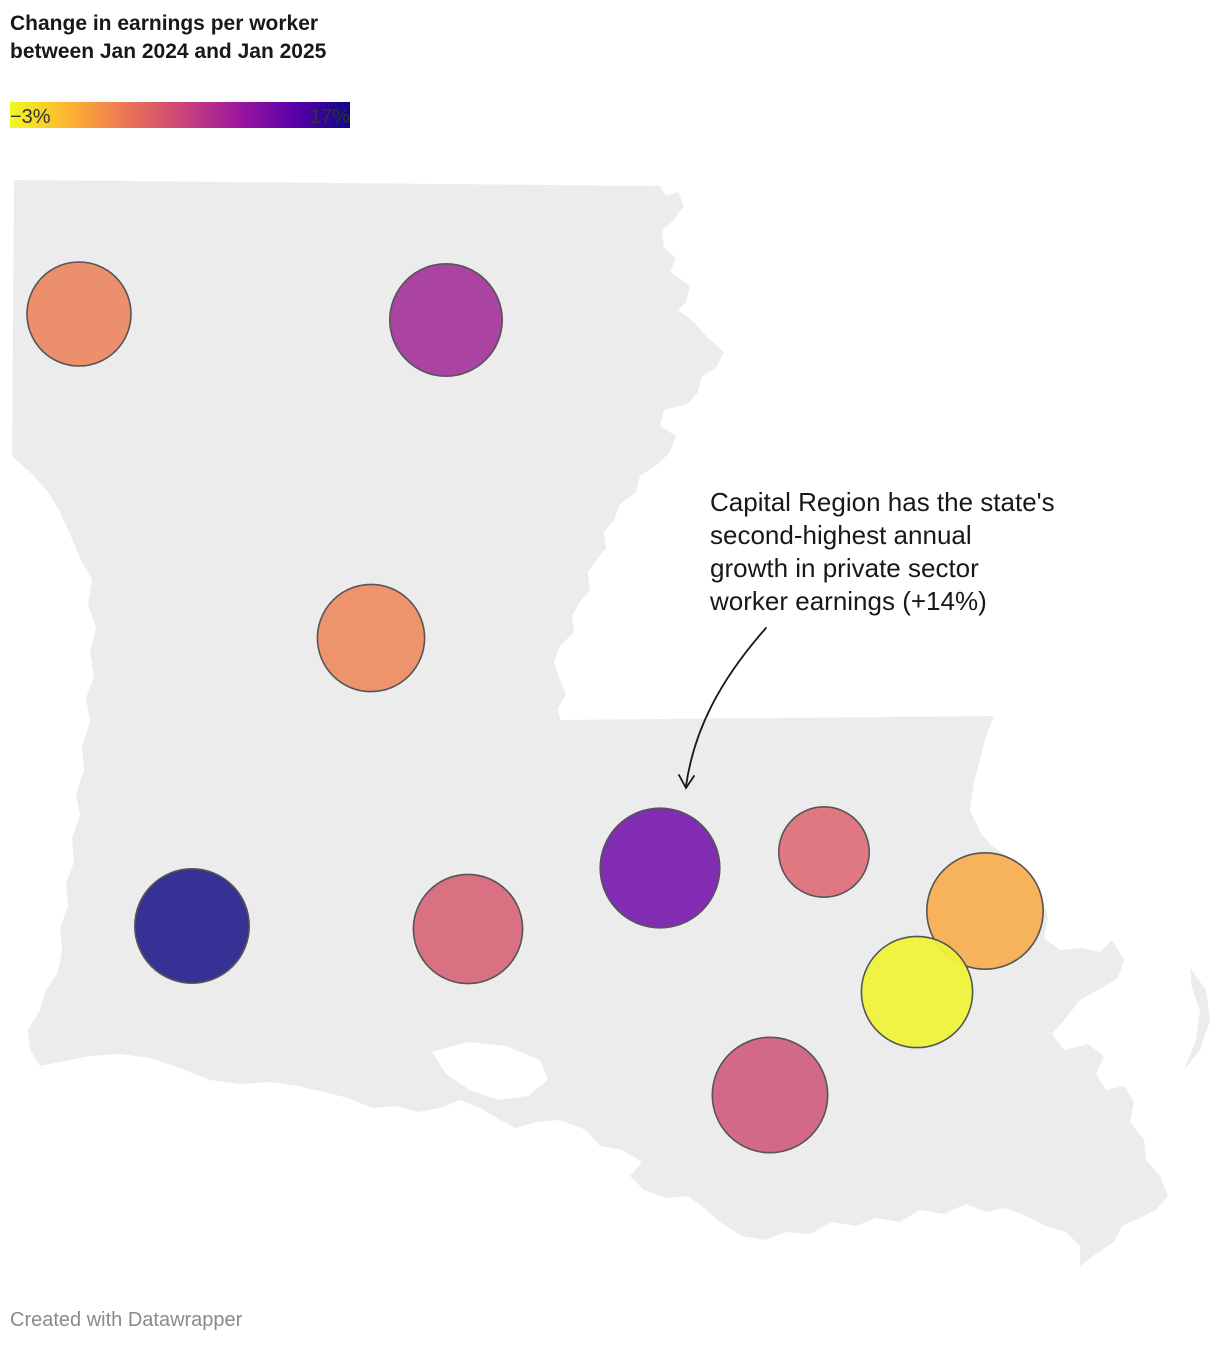 The image size is (1220, 1346). What do you see at coordinates (882, 502) in the screenshot?
I see `annotation-line: Capital Region has the state's` at bounding box center [882, 502].